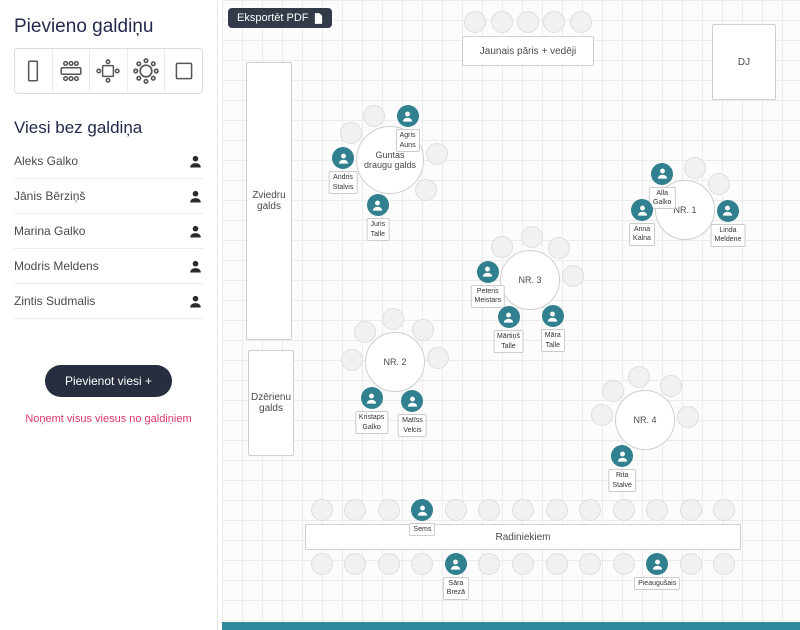  What do you see at coordinates (662, 186) in the screenshot?
I see `occupied-seat: Alla Galko` at bounding box center [662, 186].